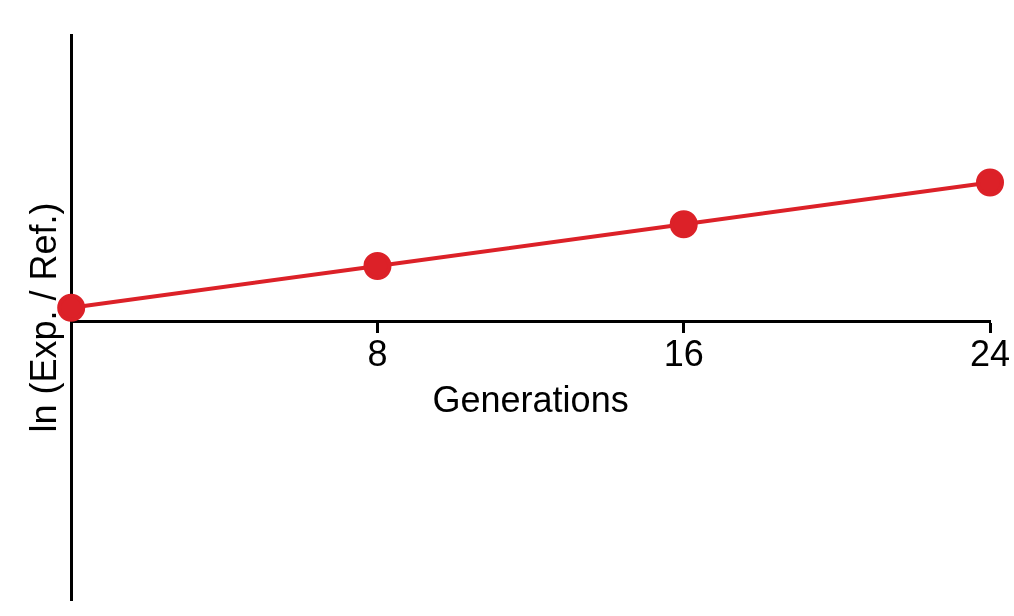 The width and height of the screenshot is (1014, 616). I want to click on x-tick-label: 16, so click(683, 354).